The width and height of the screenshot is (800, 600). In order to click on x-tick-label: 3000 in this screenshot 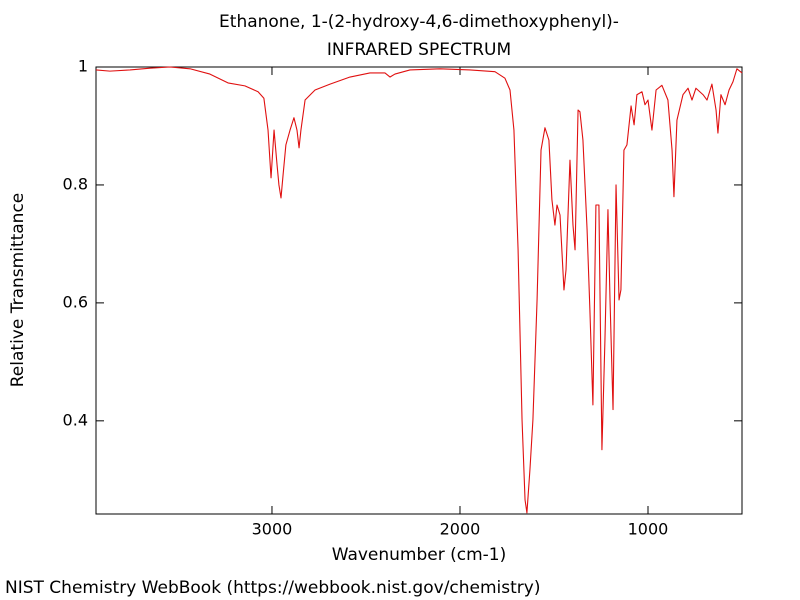, I will do `click(272, 529)`.